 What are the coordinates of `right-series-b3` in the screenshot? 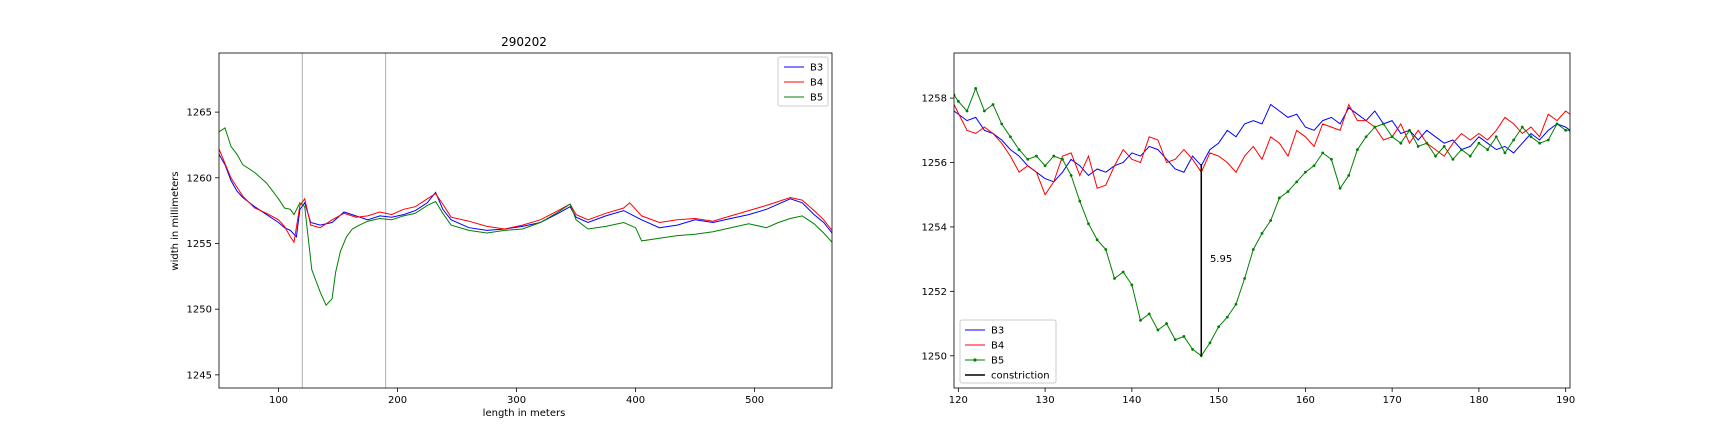 It's located at (1262, 143).